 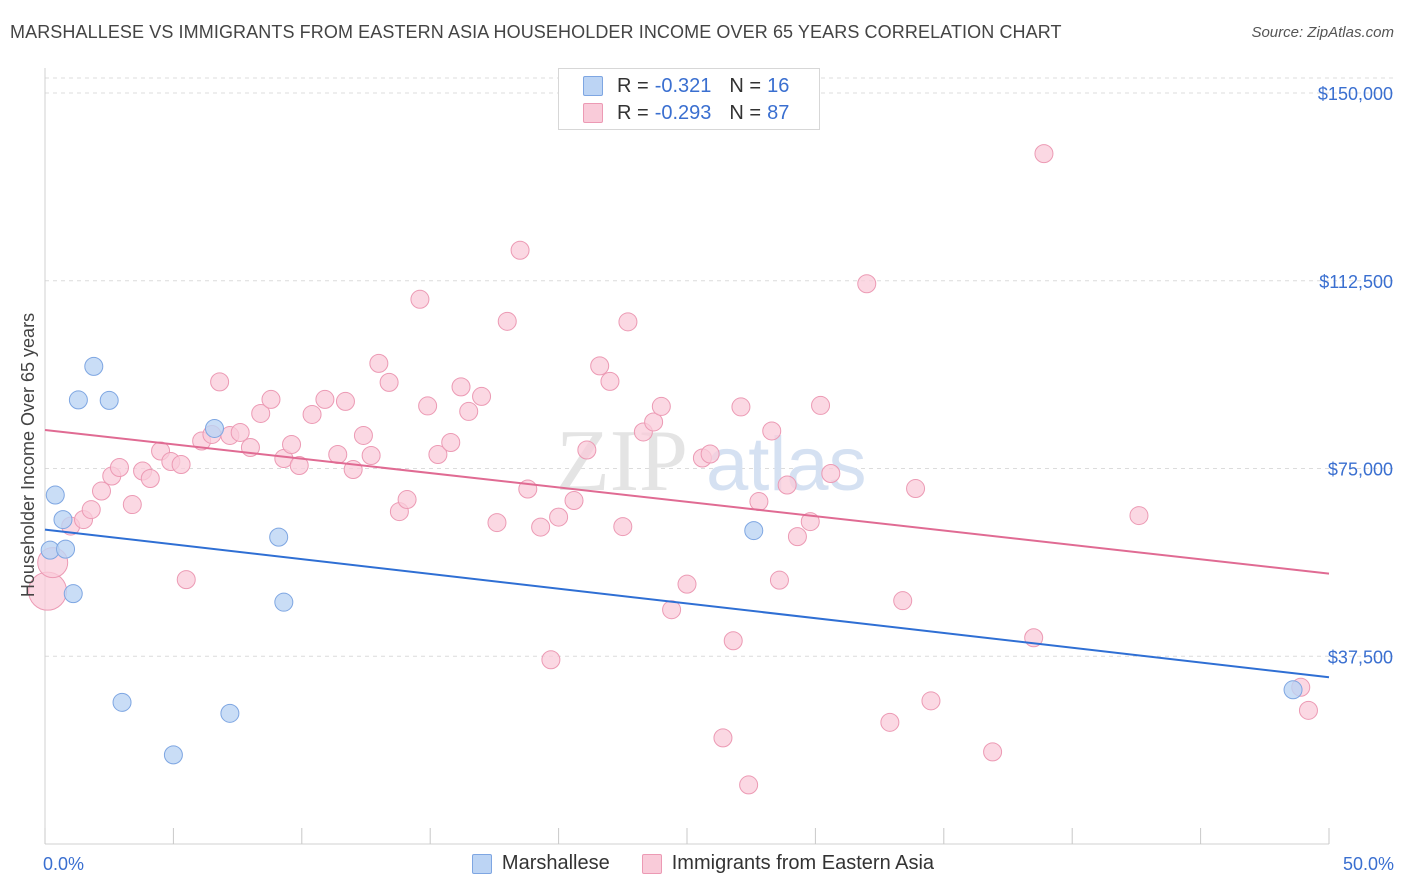 What do you see at coordinates (686, 86) in the screenshot?
I see `legend-row-marshallese: R = -0.321 N = 16` at bounding box center [686, 86].